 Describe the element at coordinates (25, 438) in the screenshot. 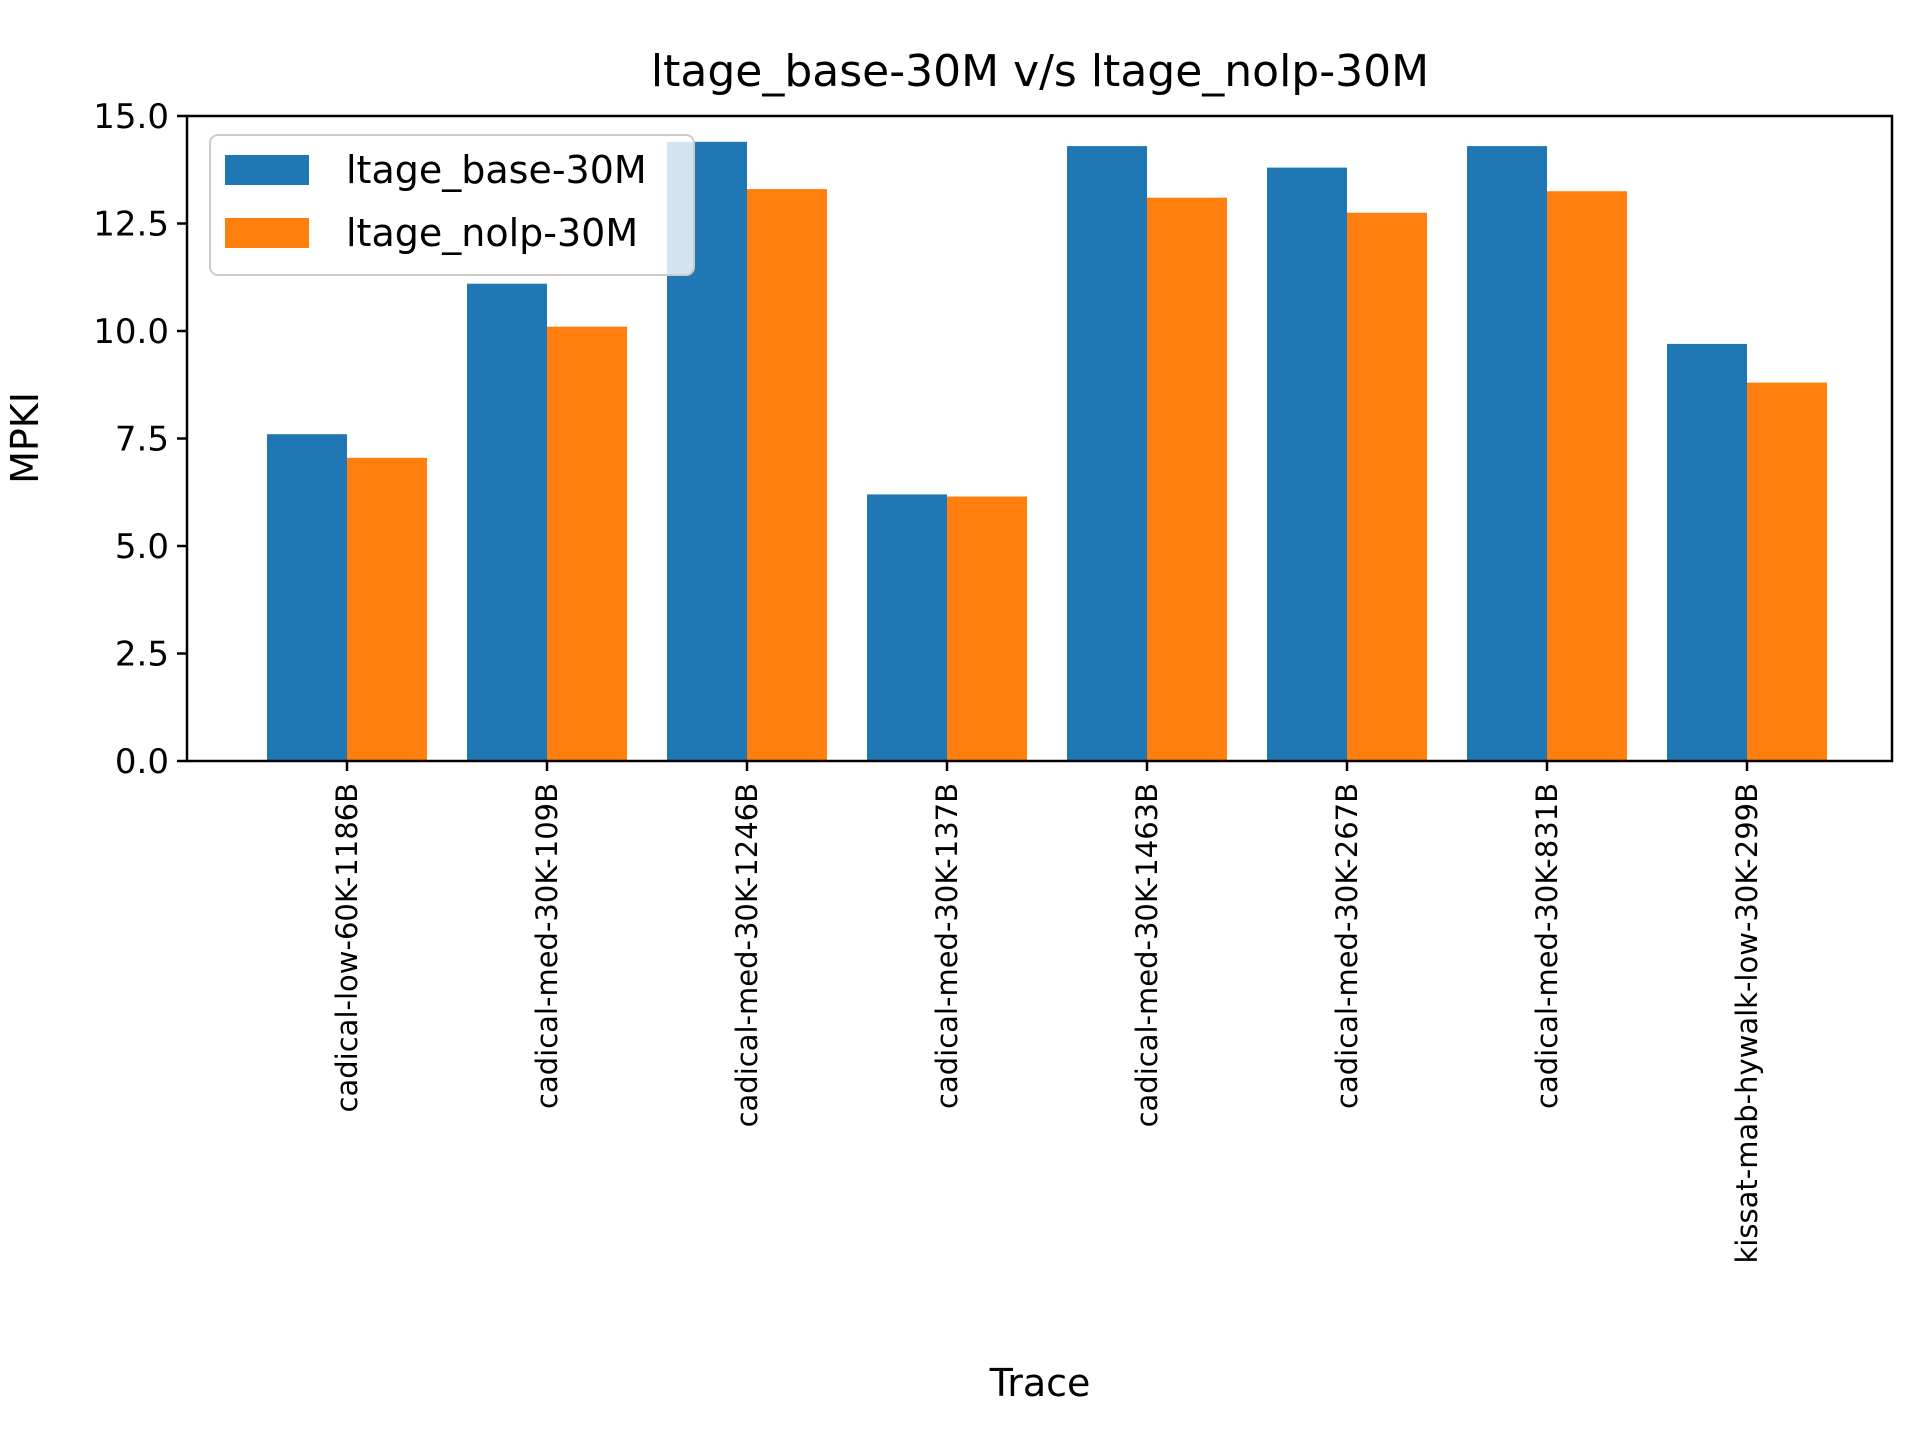

I see `y-axis-label: MPKI` at that location.